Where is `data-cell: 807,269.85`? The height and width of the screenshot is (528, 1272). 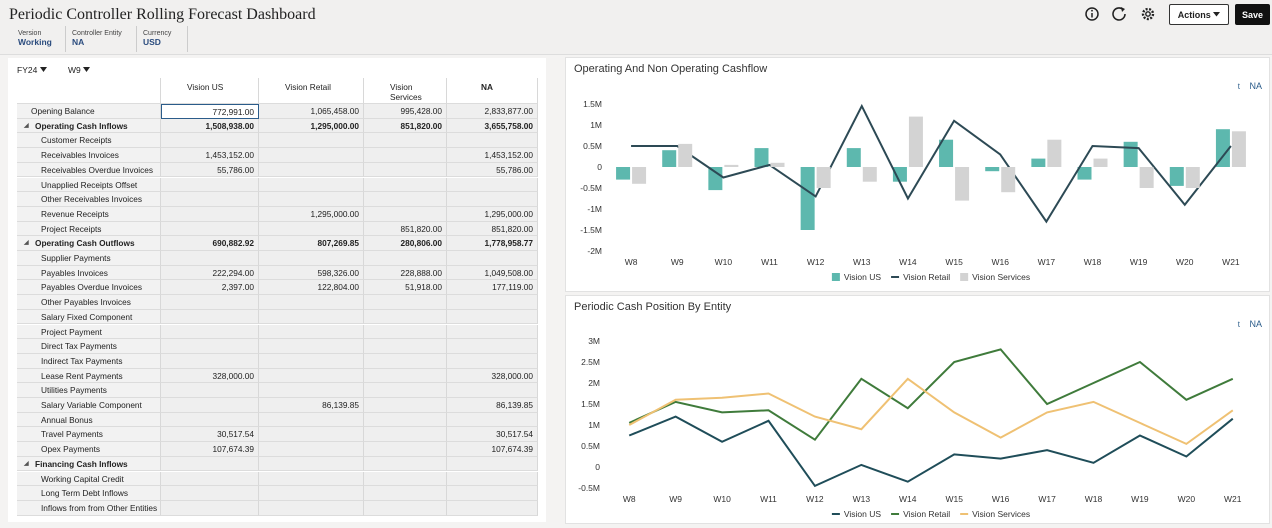
data-cell: 807,269.85 is located at coordinates (311, 243).